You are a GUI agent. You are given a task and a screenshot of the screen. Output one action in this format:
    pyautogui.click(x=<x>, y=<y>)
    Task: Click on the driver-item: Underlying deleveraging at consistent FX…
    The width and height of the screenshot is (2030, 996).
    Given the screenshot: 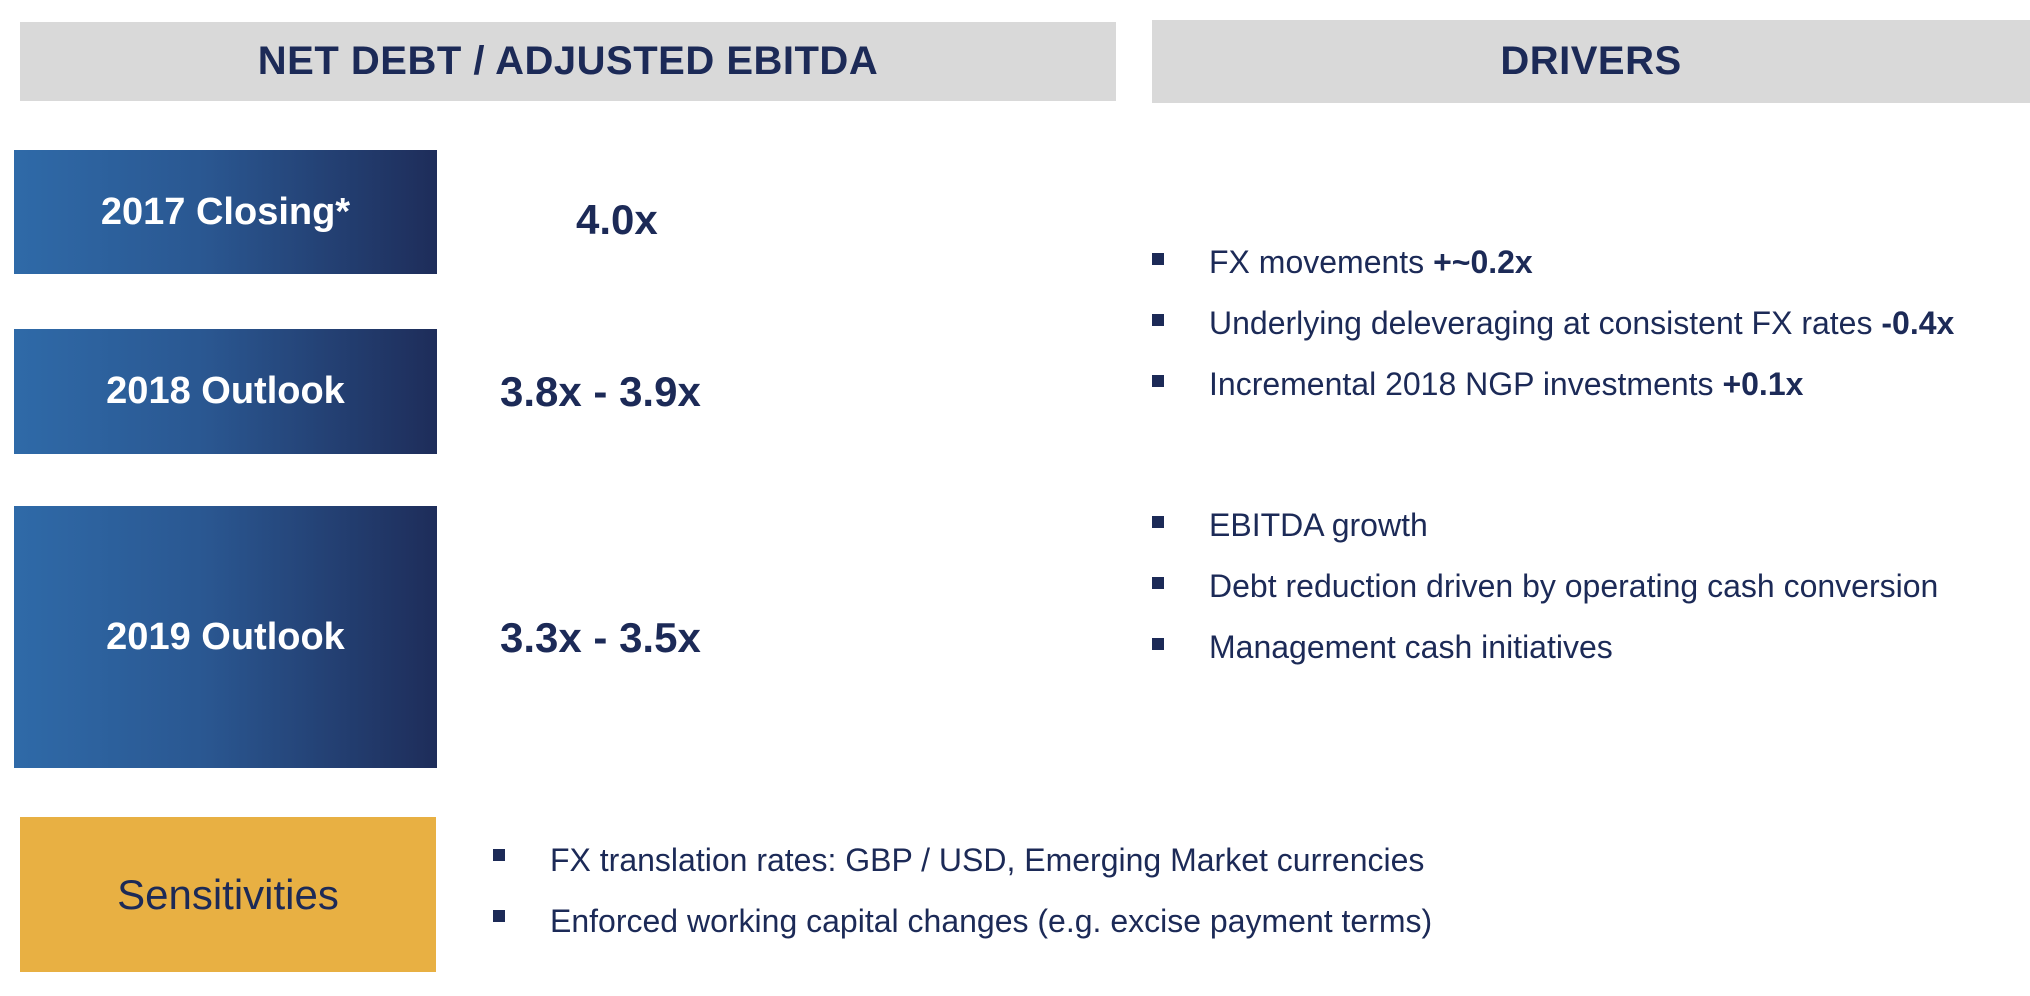 What is the action you would take?
    pyautogui.click(x=1553, y=333)
    